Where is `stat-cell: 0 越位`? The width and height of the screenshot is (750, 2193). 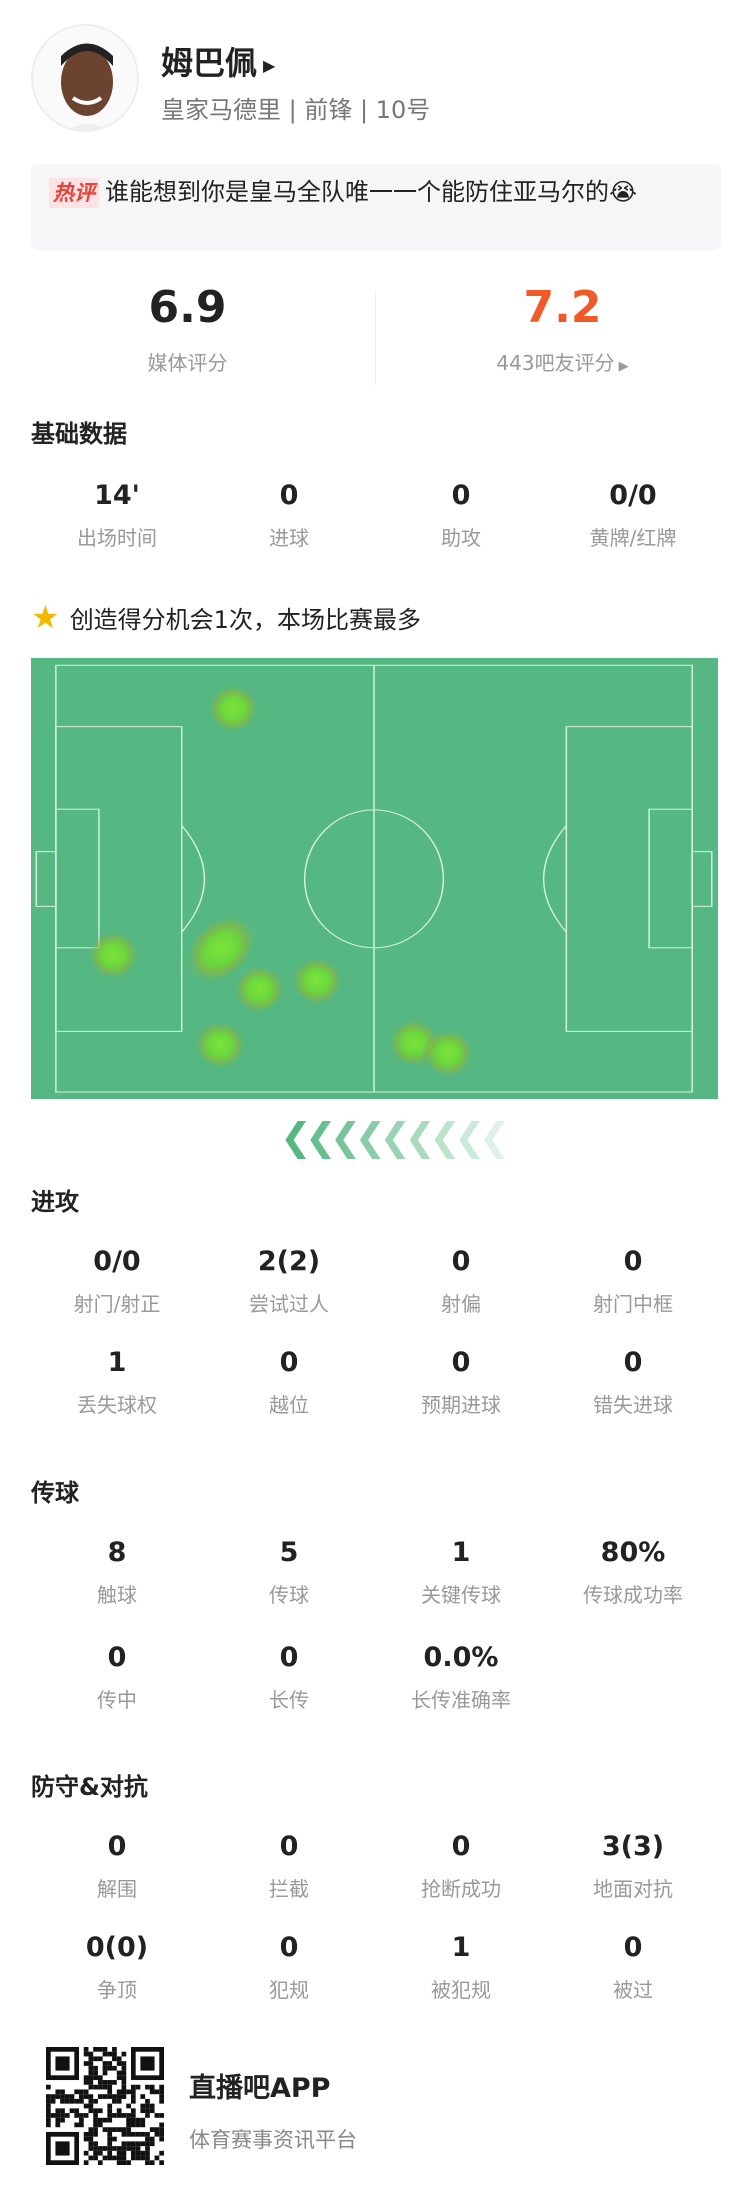 stat-cell: 0 越位 is located at coordinates (289, 1382).